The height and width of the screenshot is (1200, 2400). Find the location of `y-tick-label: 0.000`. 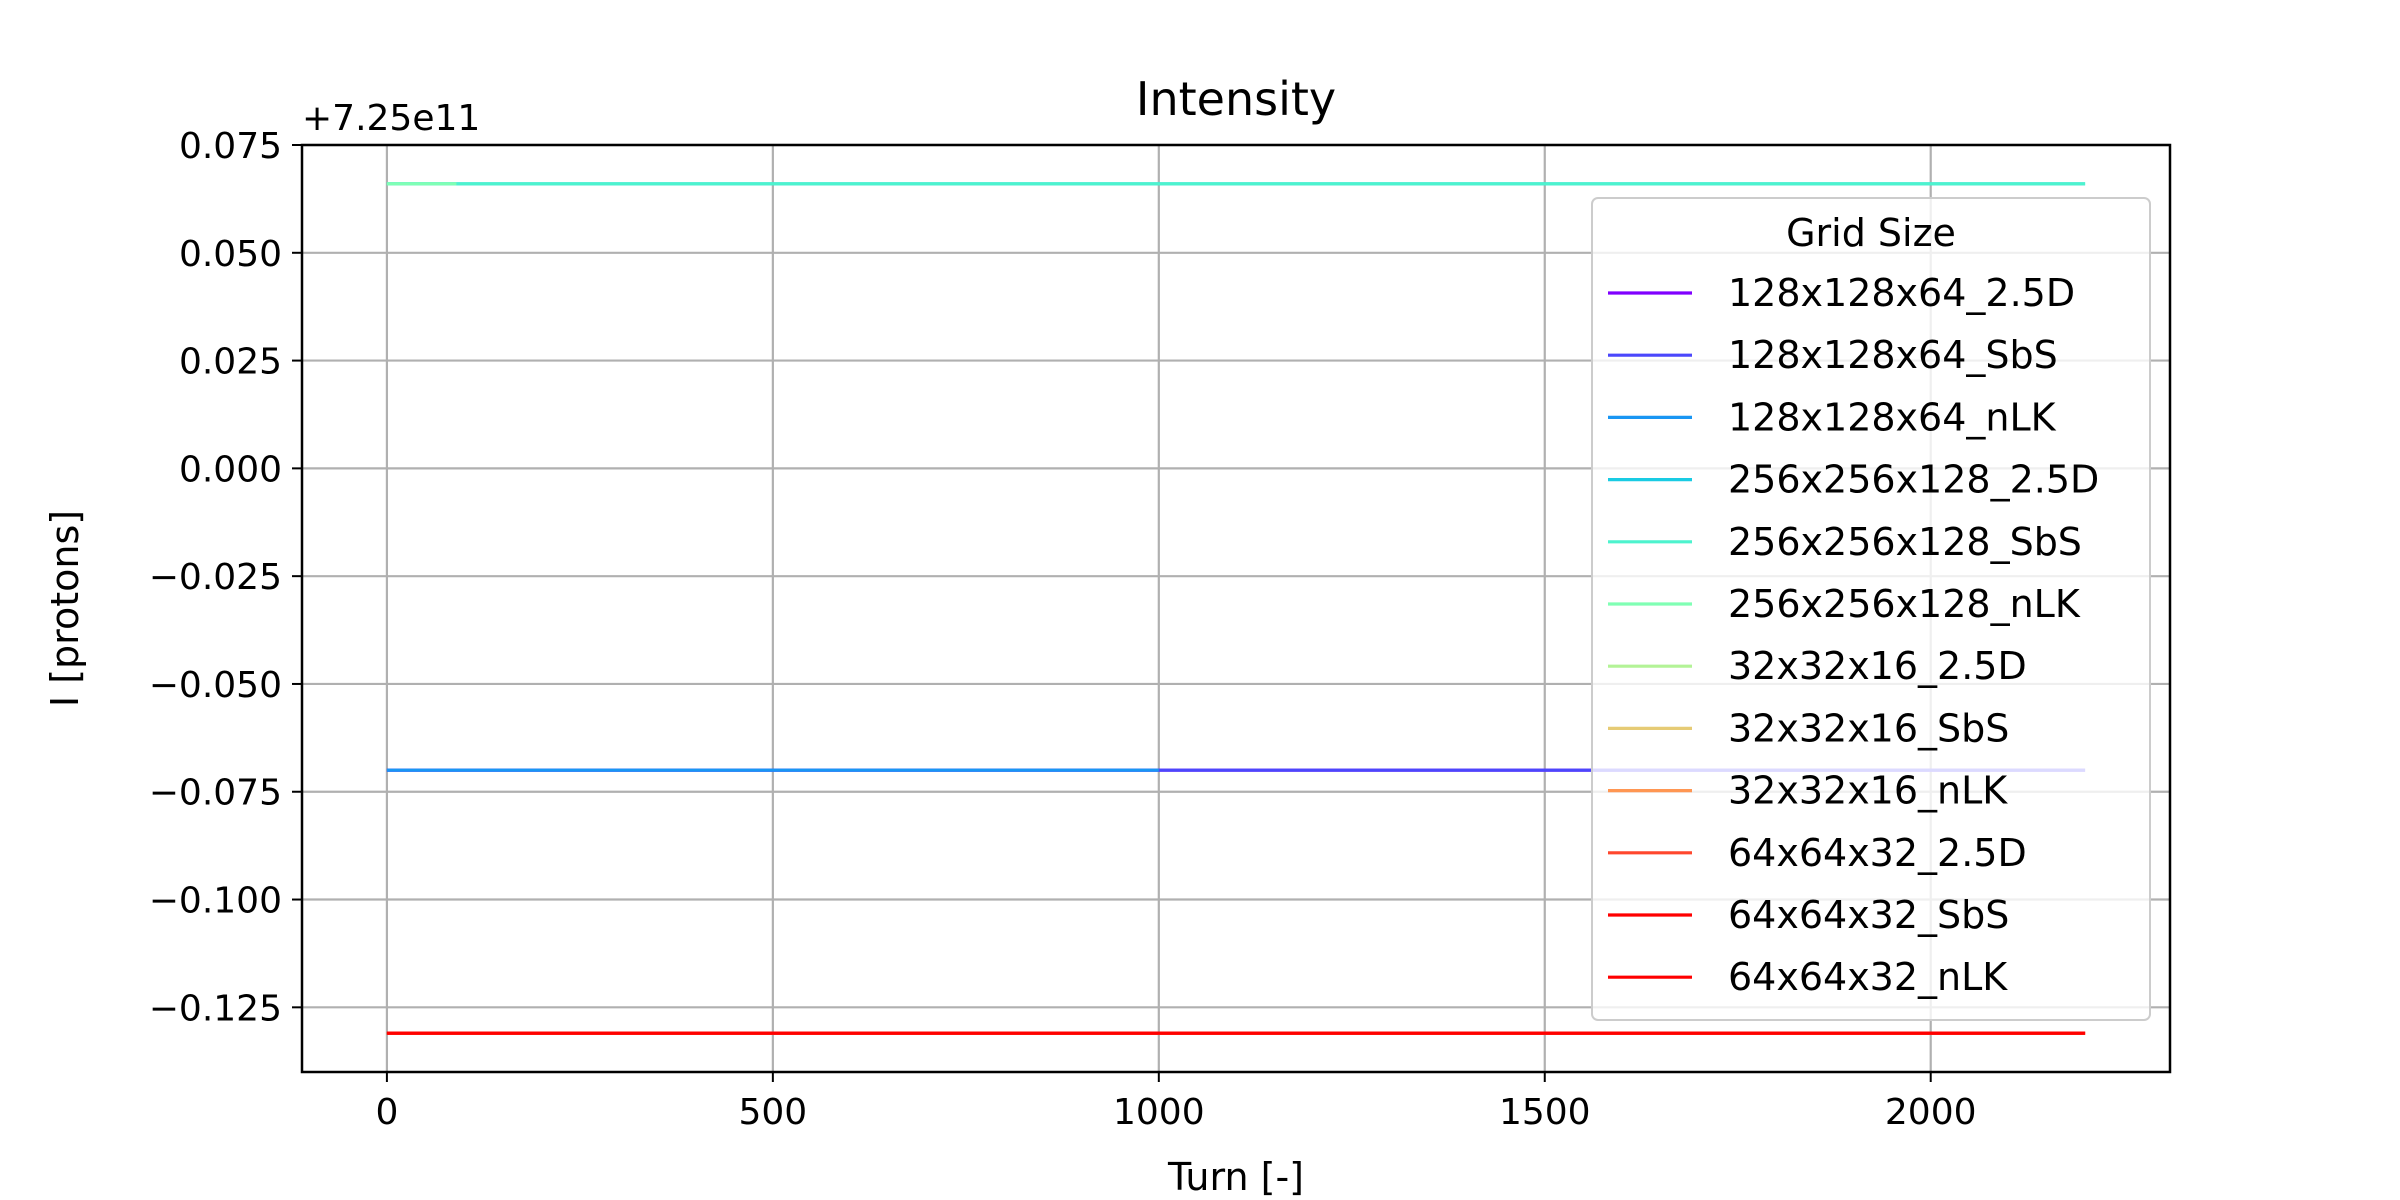

y-tick-label: 0.000 is located at coordinates (230, 469).